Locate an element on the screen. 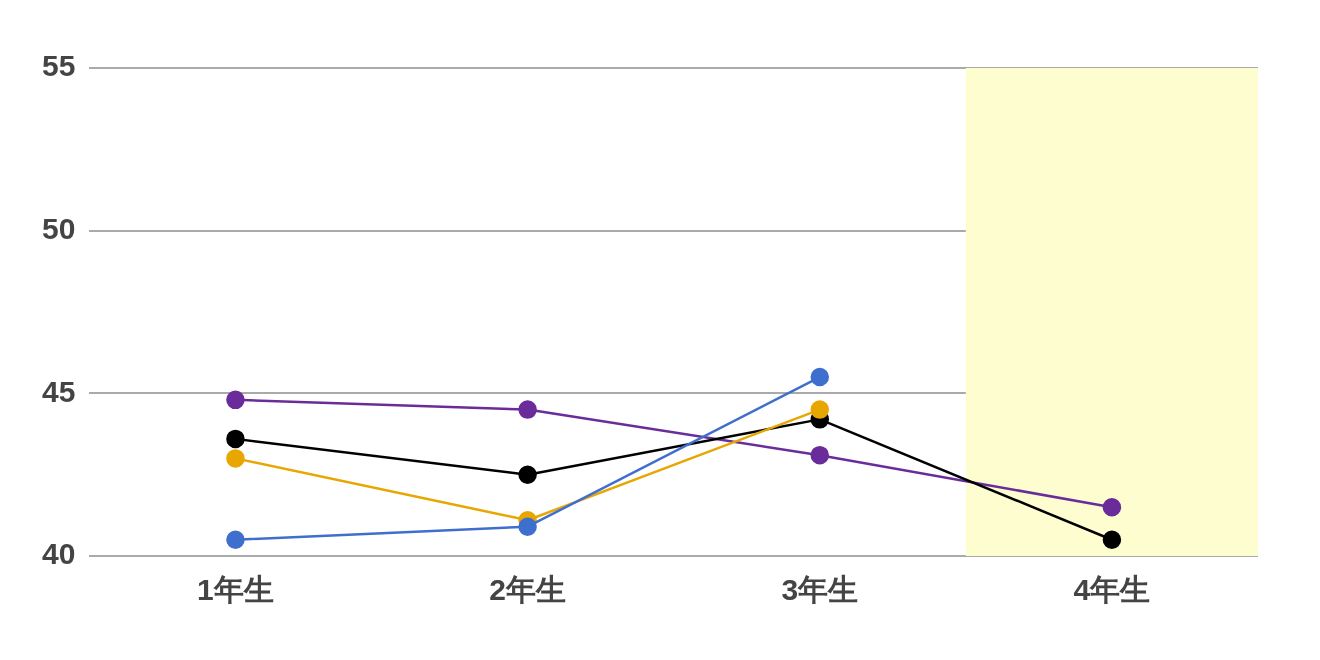 The image size is (1320, 660). x-tick-label: 4年生 is located at coordinates (1112, 590).